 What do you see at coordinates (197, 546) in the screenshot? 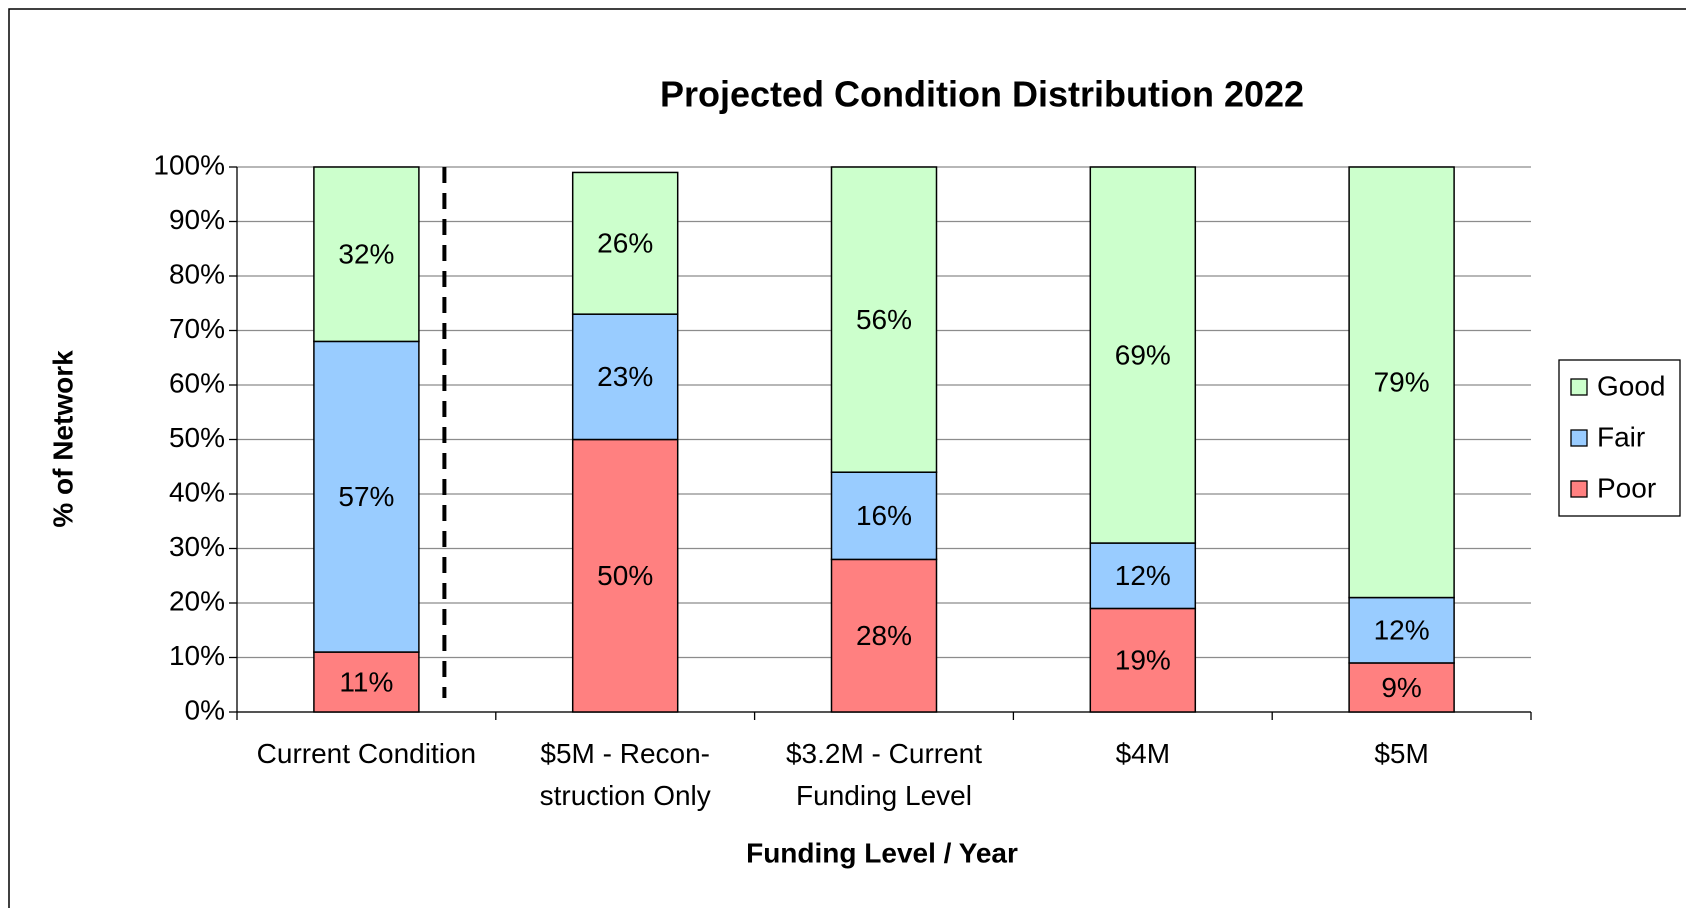
I see `y-tick-label: 30%` at bounding box center [197, 546].